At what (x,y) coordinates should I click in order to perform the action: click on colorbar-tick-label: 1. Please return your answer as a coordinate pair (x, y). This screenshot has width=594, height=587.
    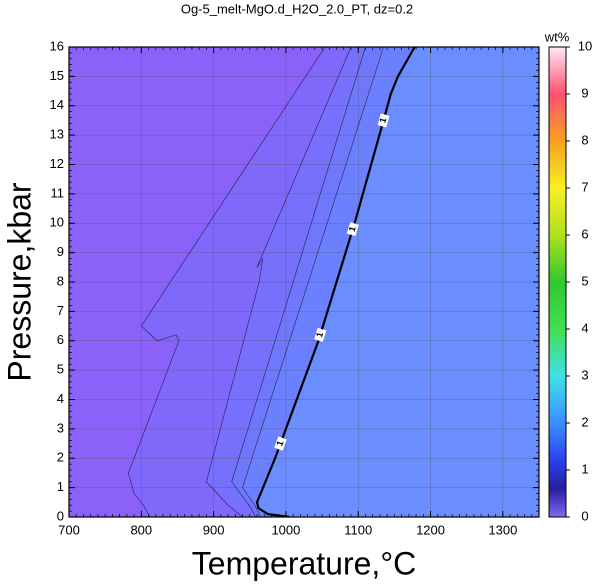
    Looking at the image, I should click on (584, 468).